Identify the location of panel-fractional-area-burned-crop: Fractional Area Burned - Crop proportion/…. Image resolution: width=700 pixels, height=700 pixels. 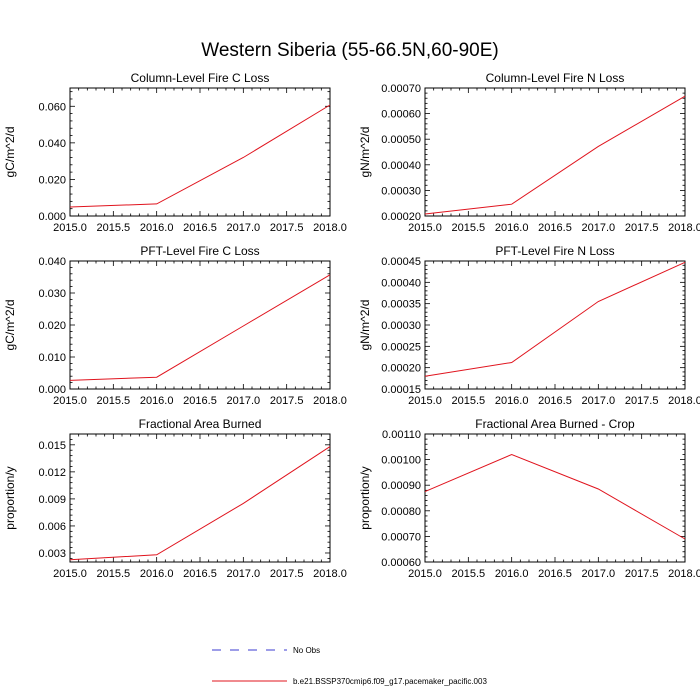
(529, 498).